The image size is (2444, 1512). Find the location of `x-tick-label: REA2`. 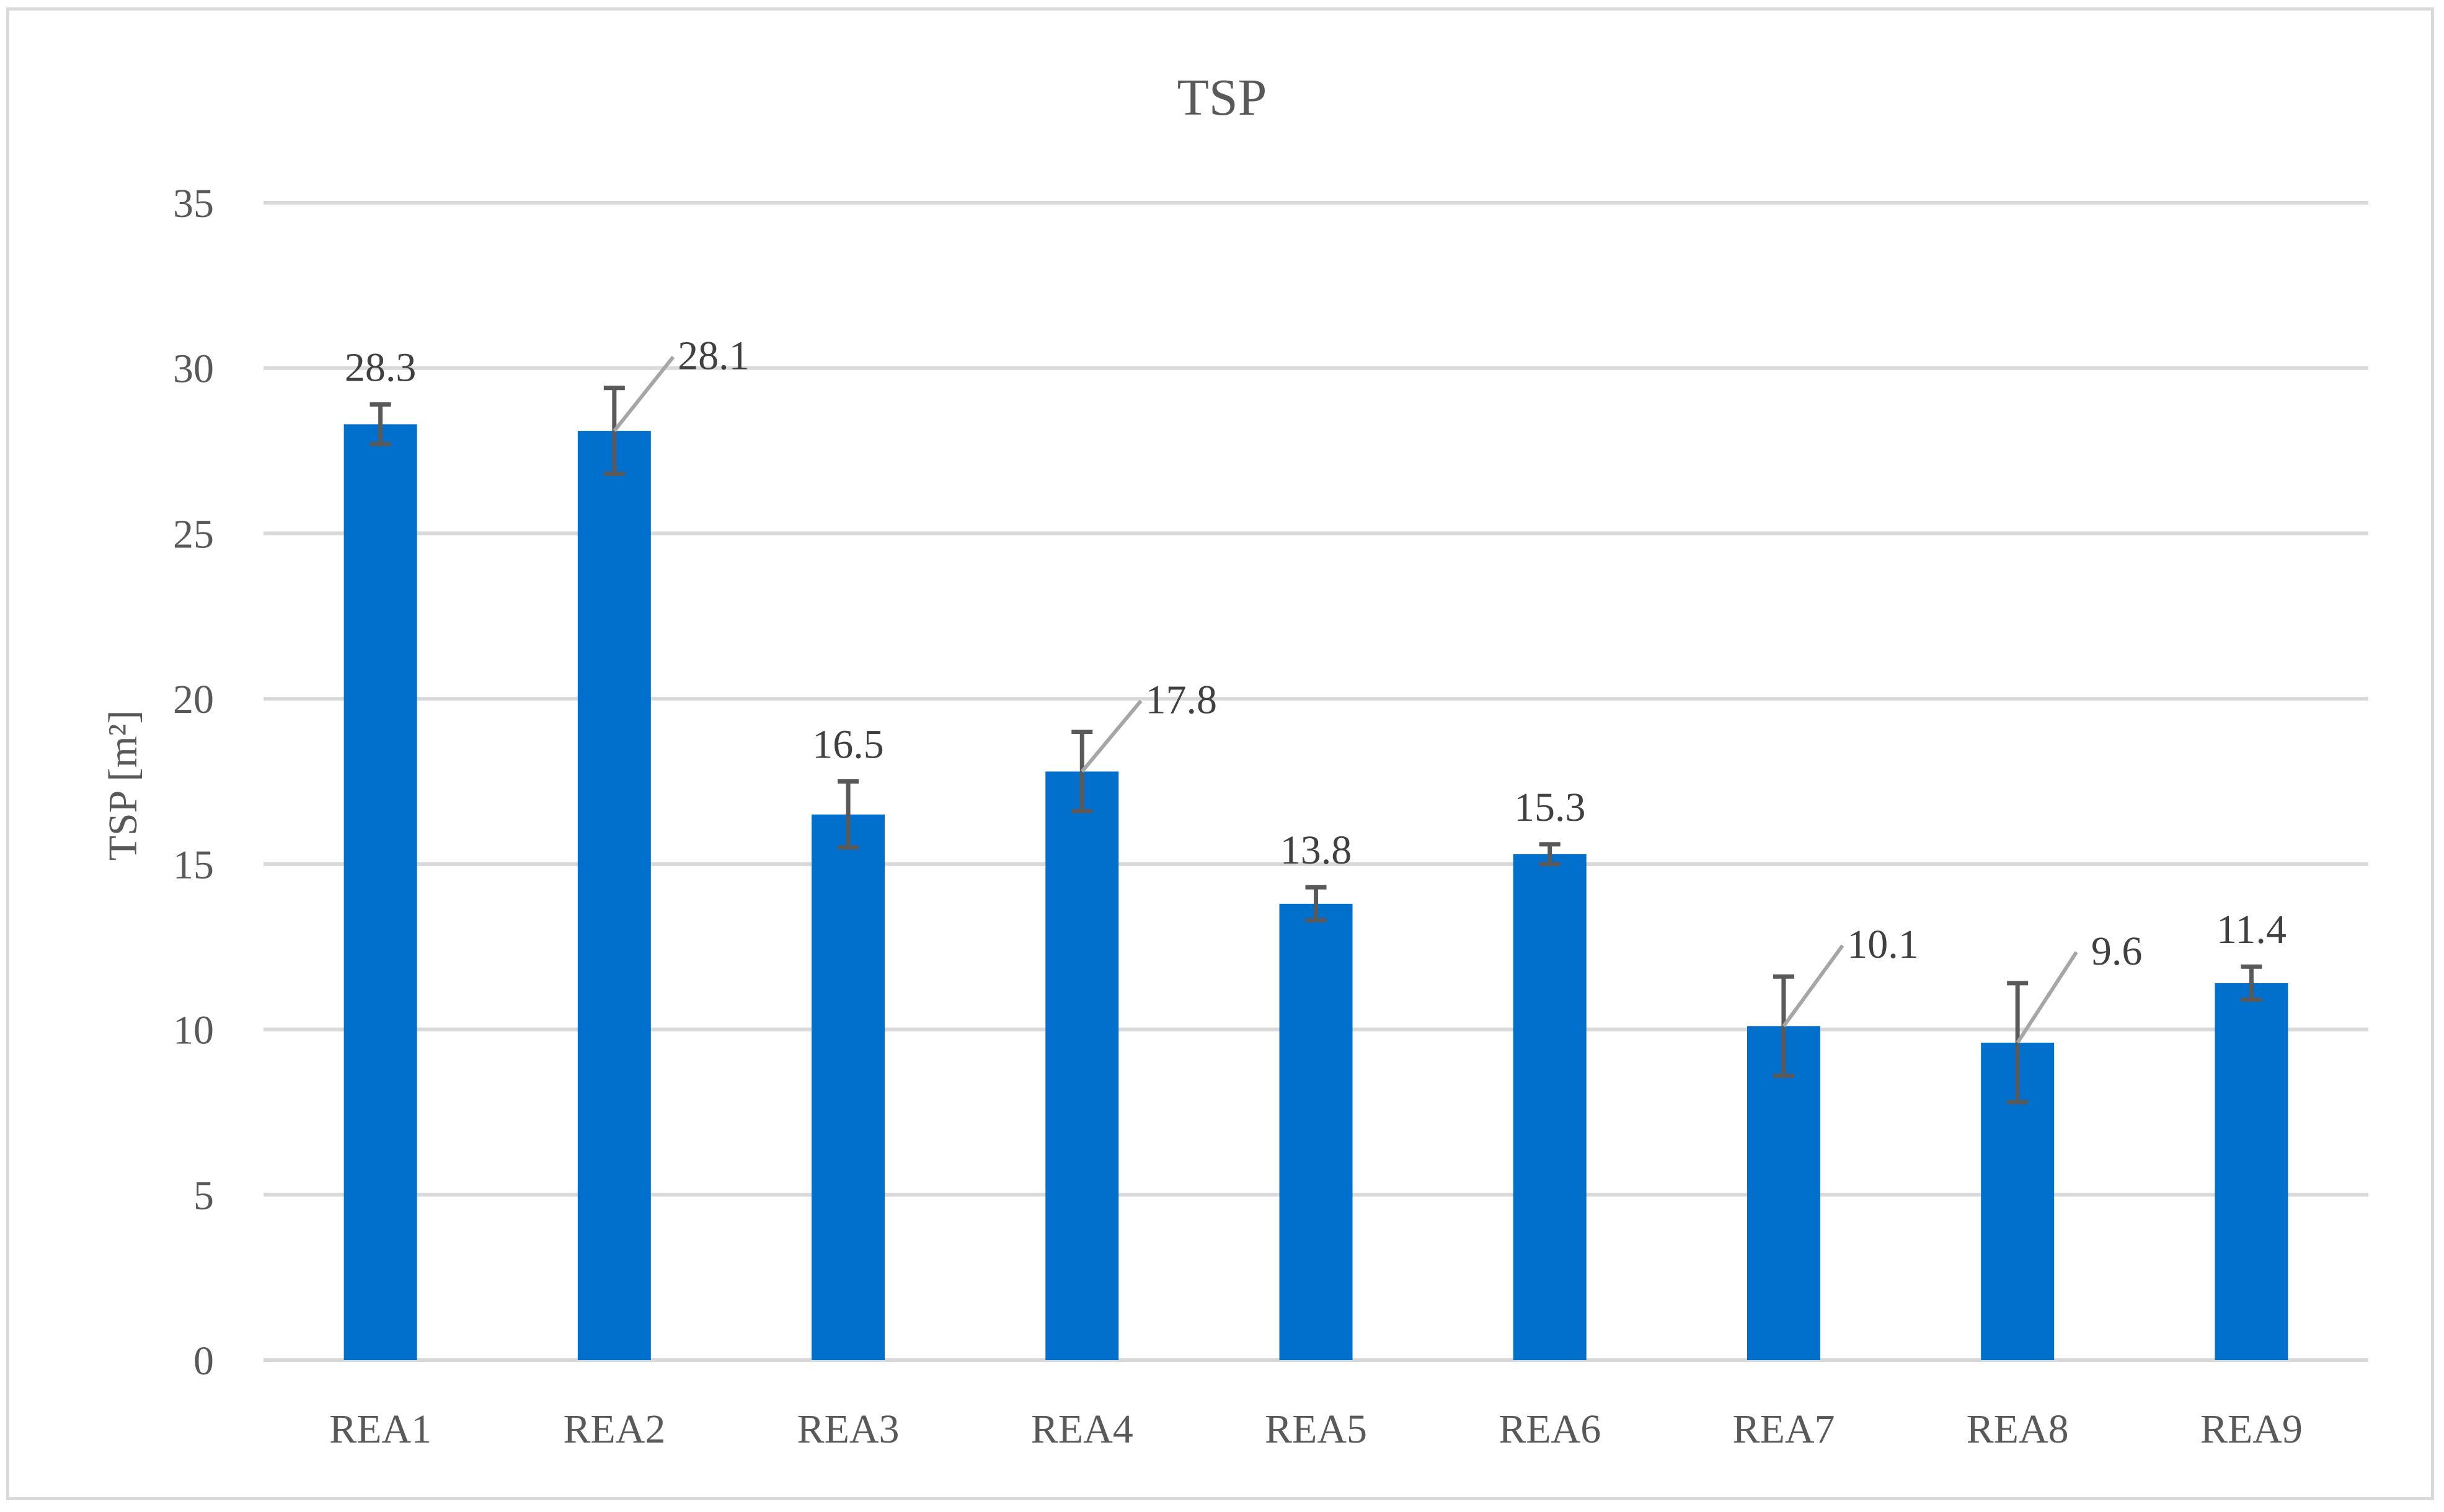

x-tick-label: REA2 is located at coordinates (614, 1430).